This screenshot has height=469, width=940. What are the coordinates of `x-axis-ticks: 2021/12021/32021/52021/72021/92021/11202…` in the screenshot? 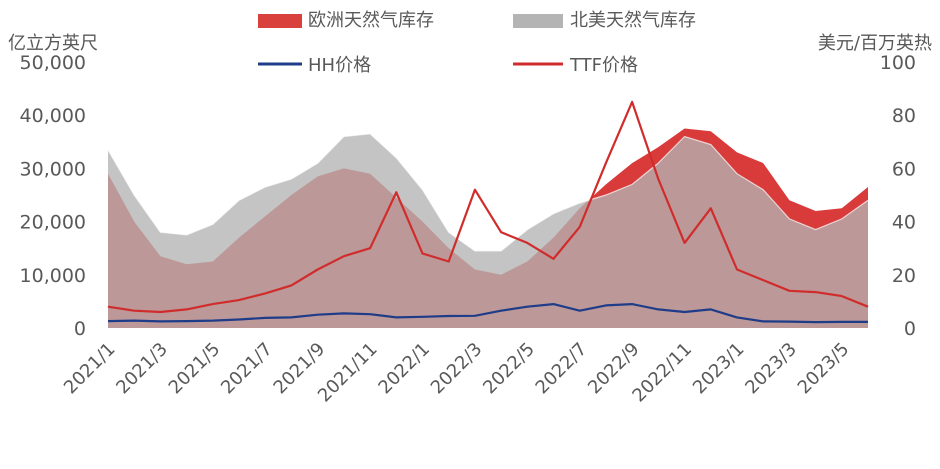 It's located at (456, 373).